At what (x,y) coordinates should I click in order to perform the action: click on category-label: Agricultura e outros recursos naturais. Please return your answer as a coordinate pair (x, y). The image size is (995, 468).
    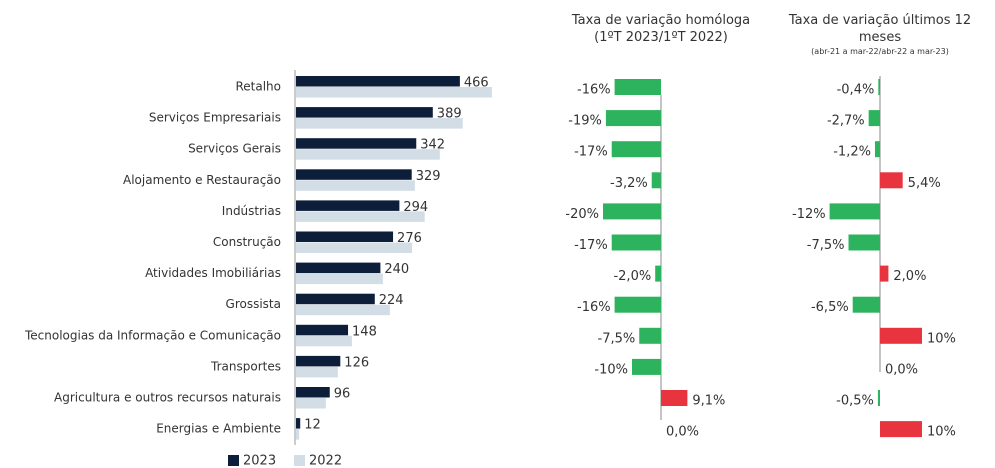
    Looking at the image, I should click on (167, 398).